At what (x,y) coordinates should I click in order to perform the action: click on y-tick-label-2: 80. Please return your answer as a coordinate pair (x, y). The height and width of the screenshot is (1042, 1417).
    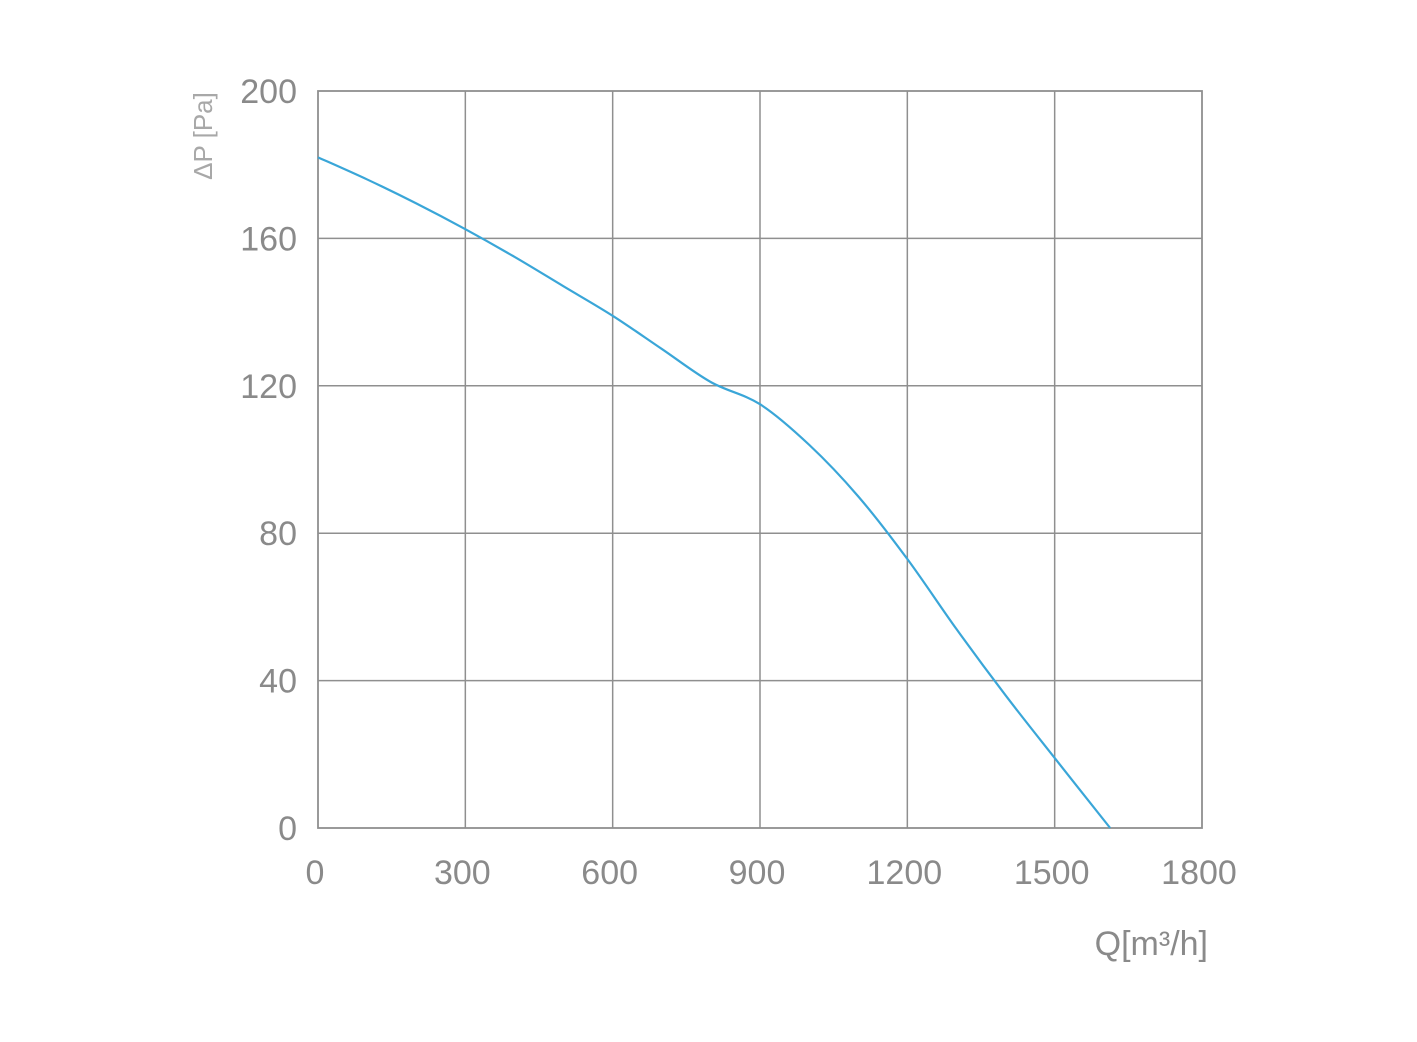
    Looking at the image, I should click on (278, 534).